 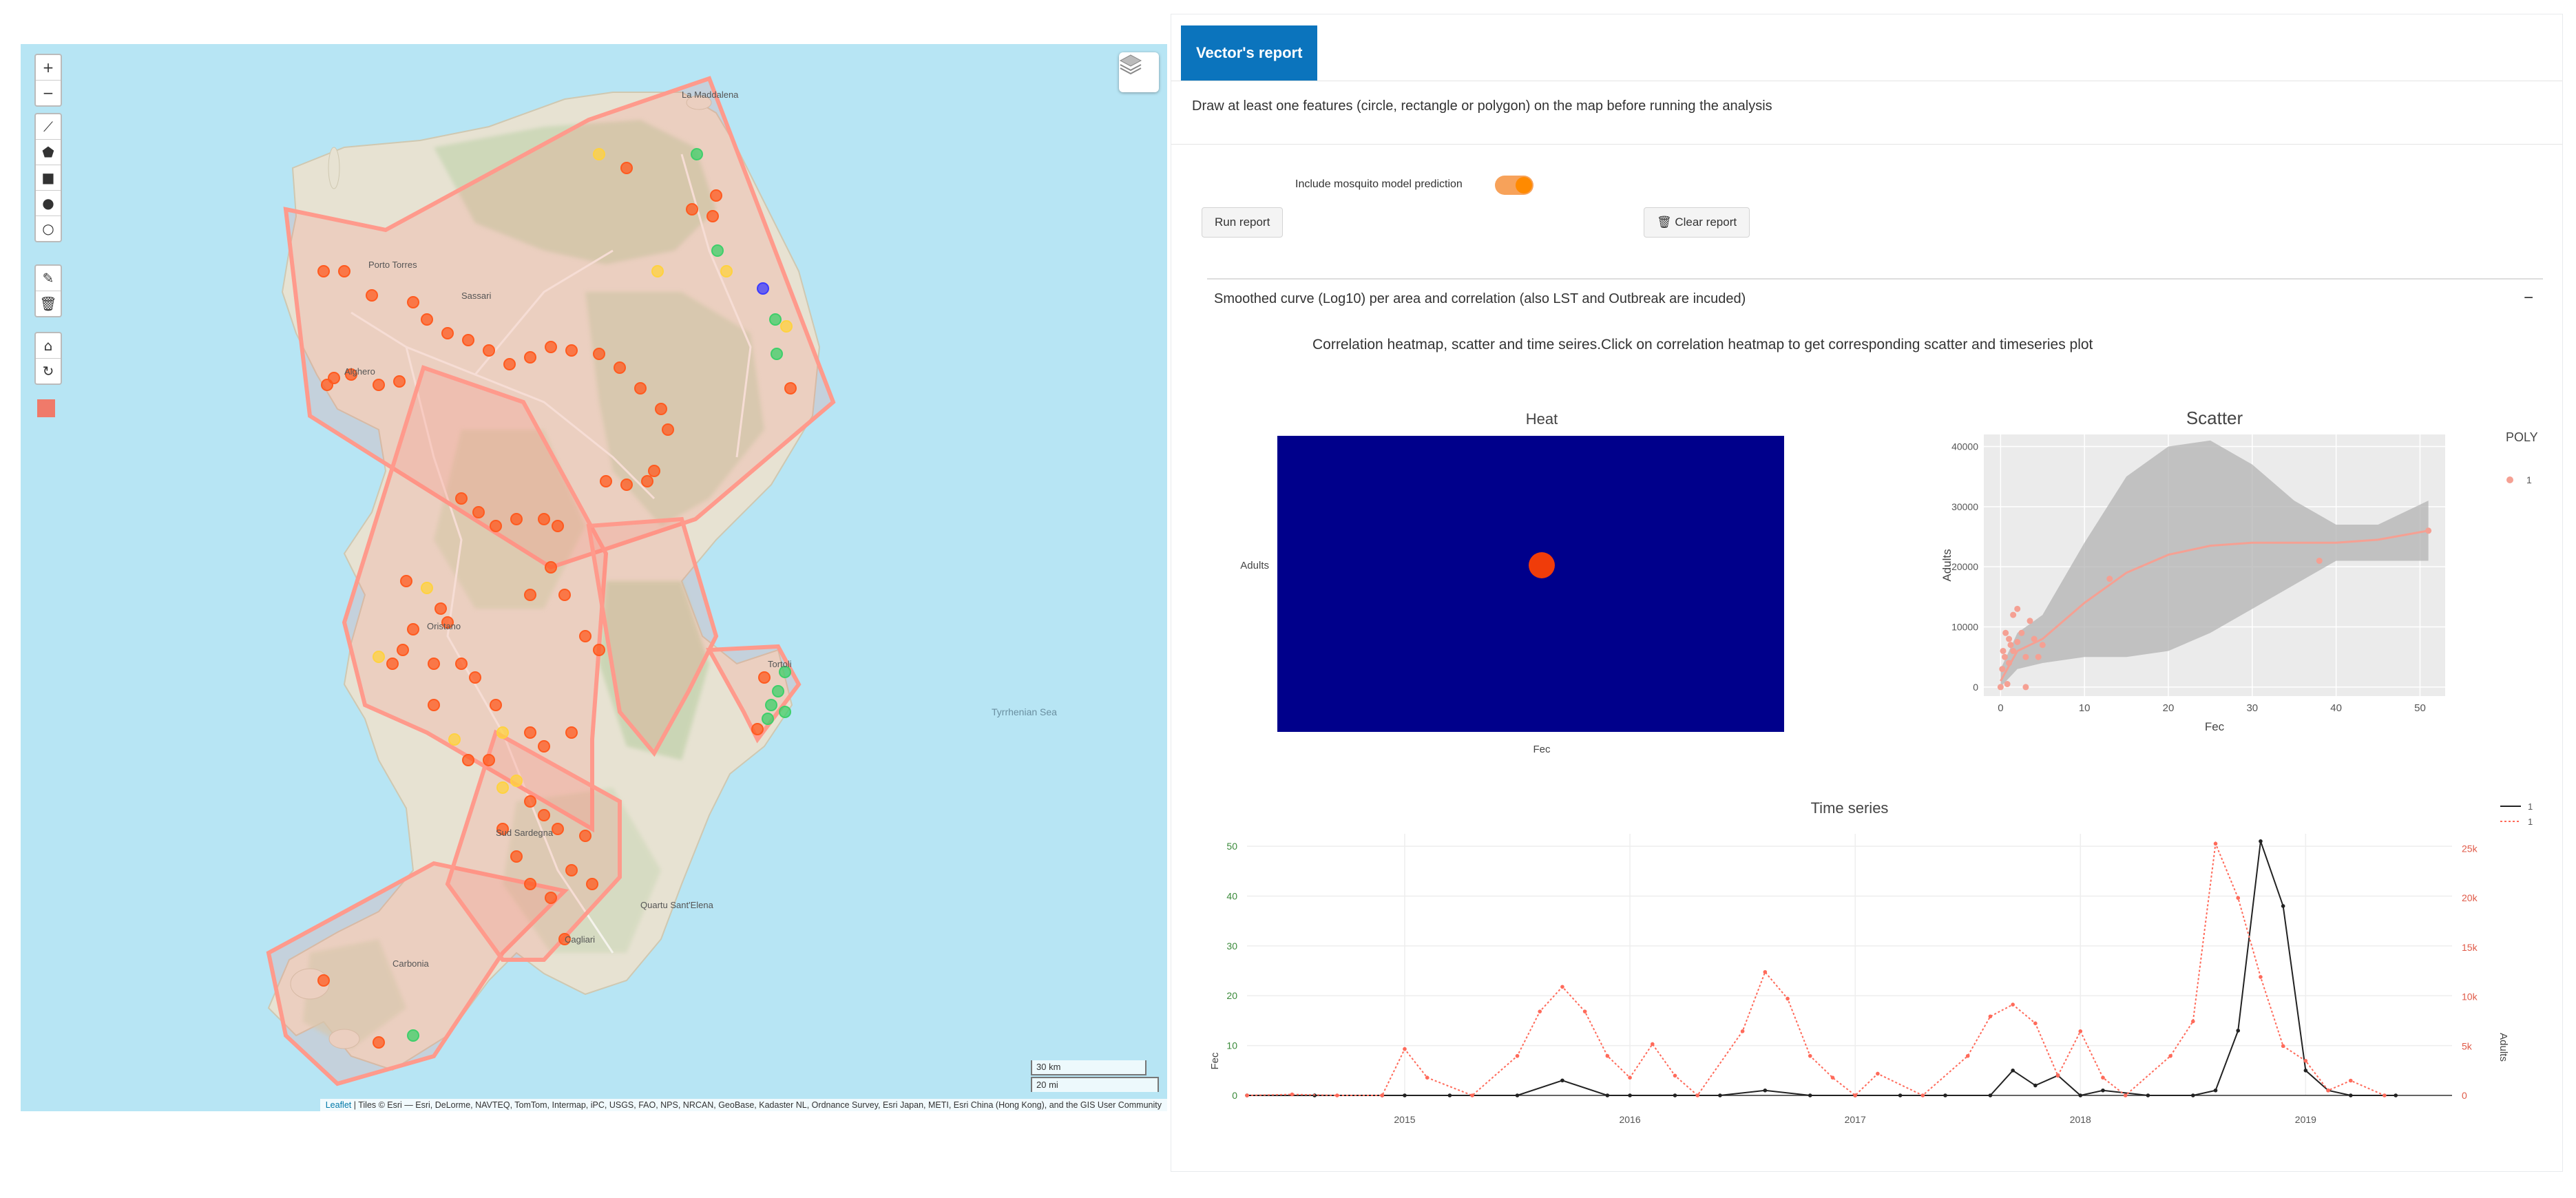 What do you see at coordinates (475, 599) in the screenshot?
I see `polygon-central-west` at bounding box center [475, 599].